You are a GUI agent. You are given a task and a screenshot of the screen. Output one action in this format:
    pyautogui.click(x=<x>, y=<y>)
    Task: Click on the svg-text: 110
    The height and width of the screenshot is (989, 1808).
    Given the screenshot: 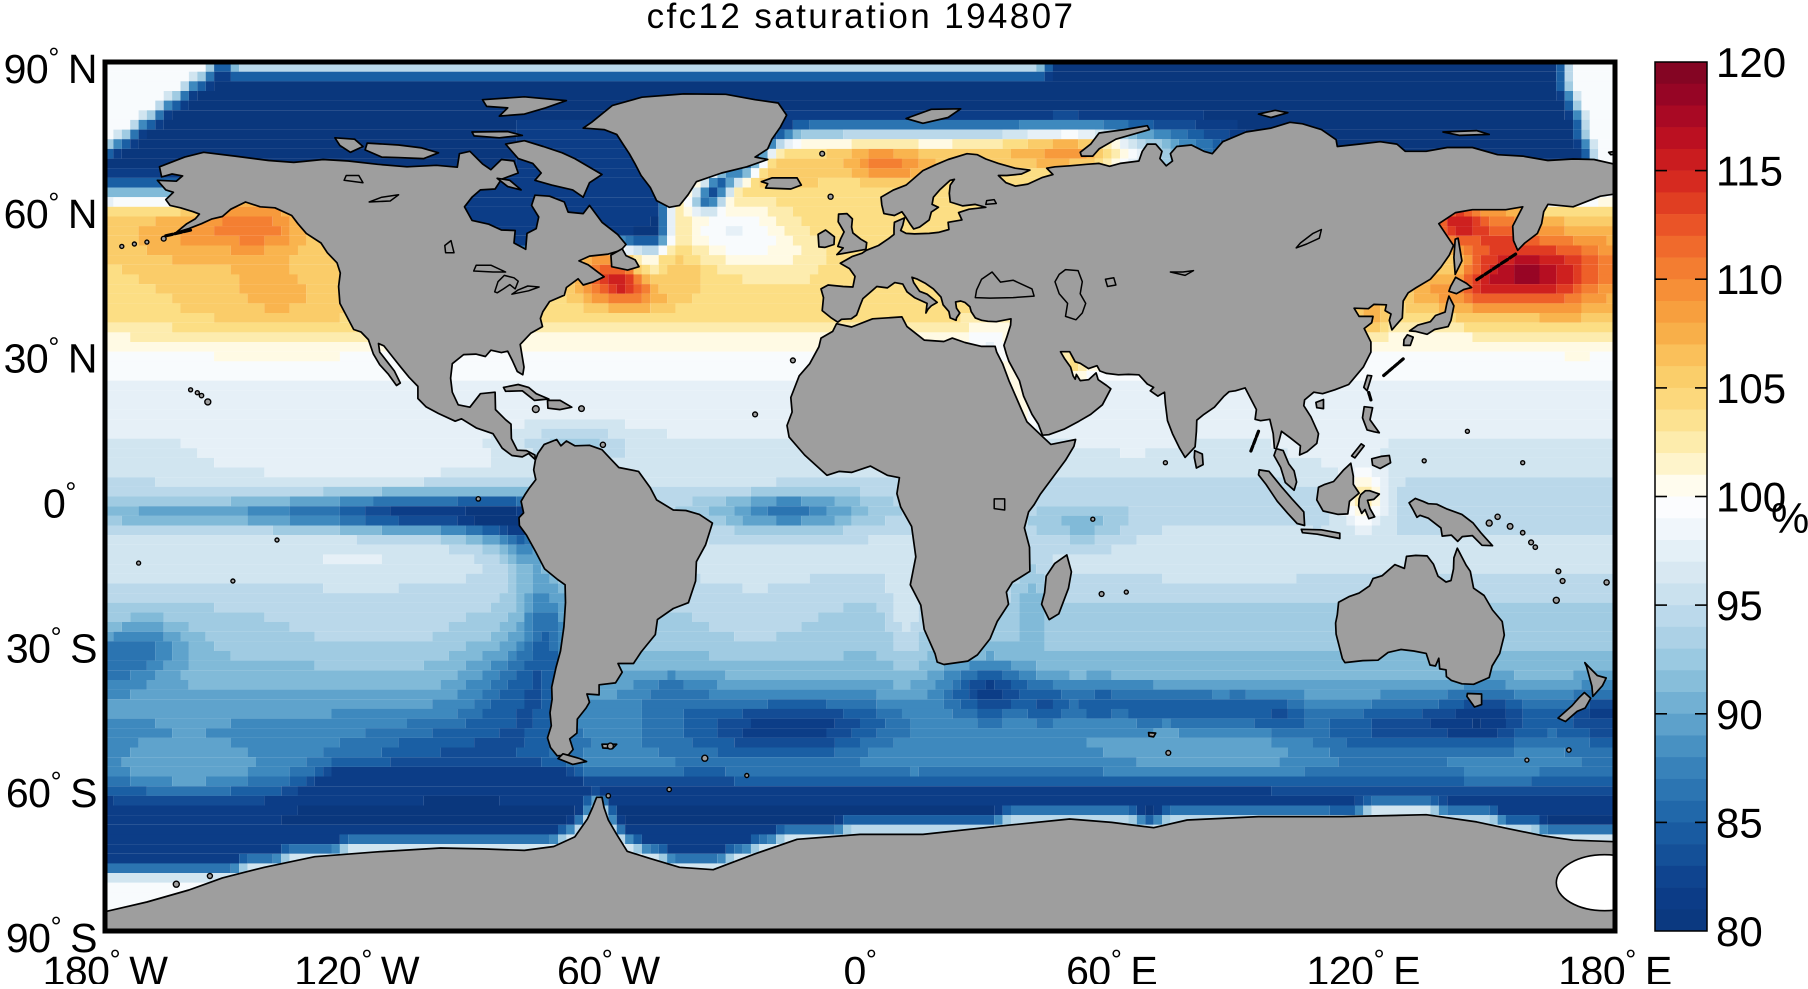 What is the action you would take?
    pyautogui.click(x=1749, y=279)
    